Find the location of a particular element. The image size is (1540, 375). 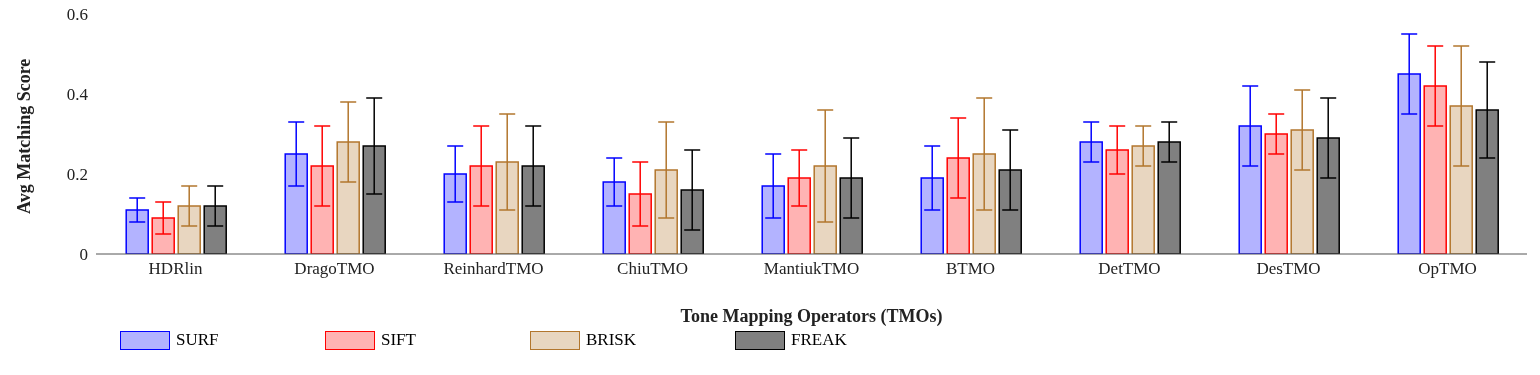

x-tick-label: BTMO is located at coordinates (970, 269).